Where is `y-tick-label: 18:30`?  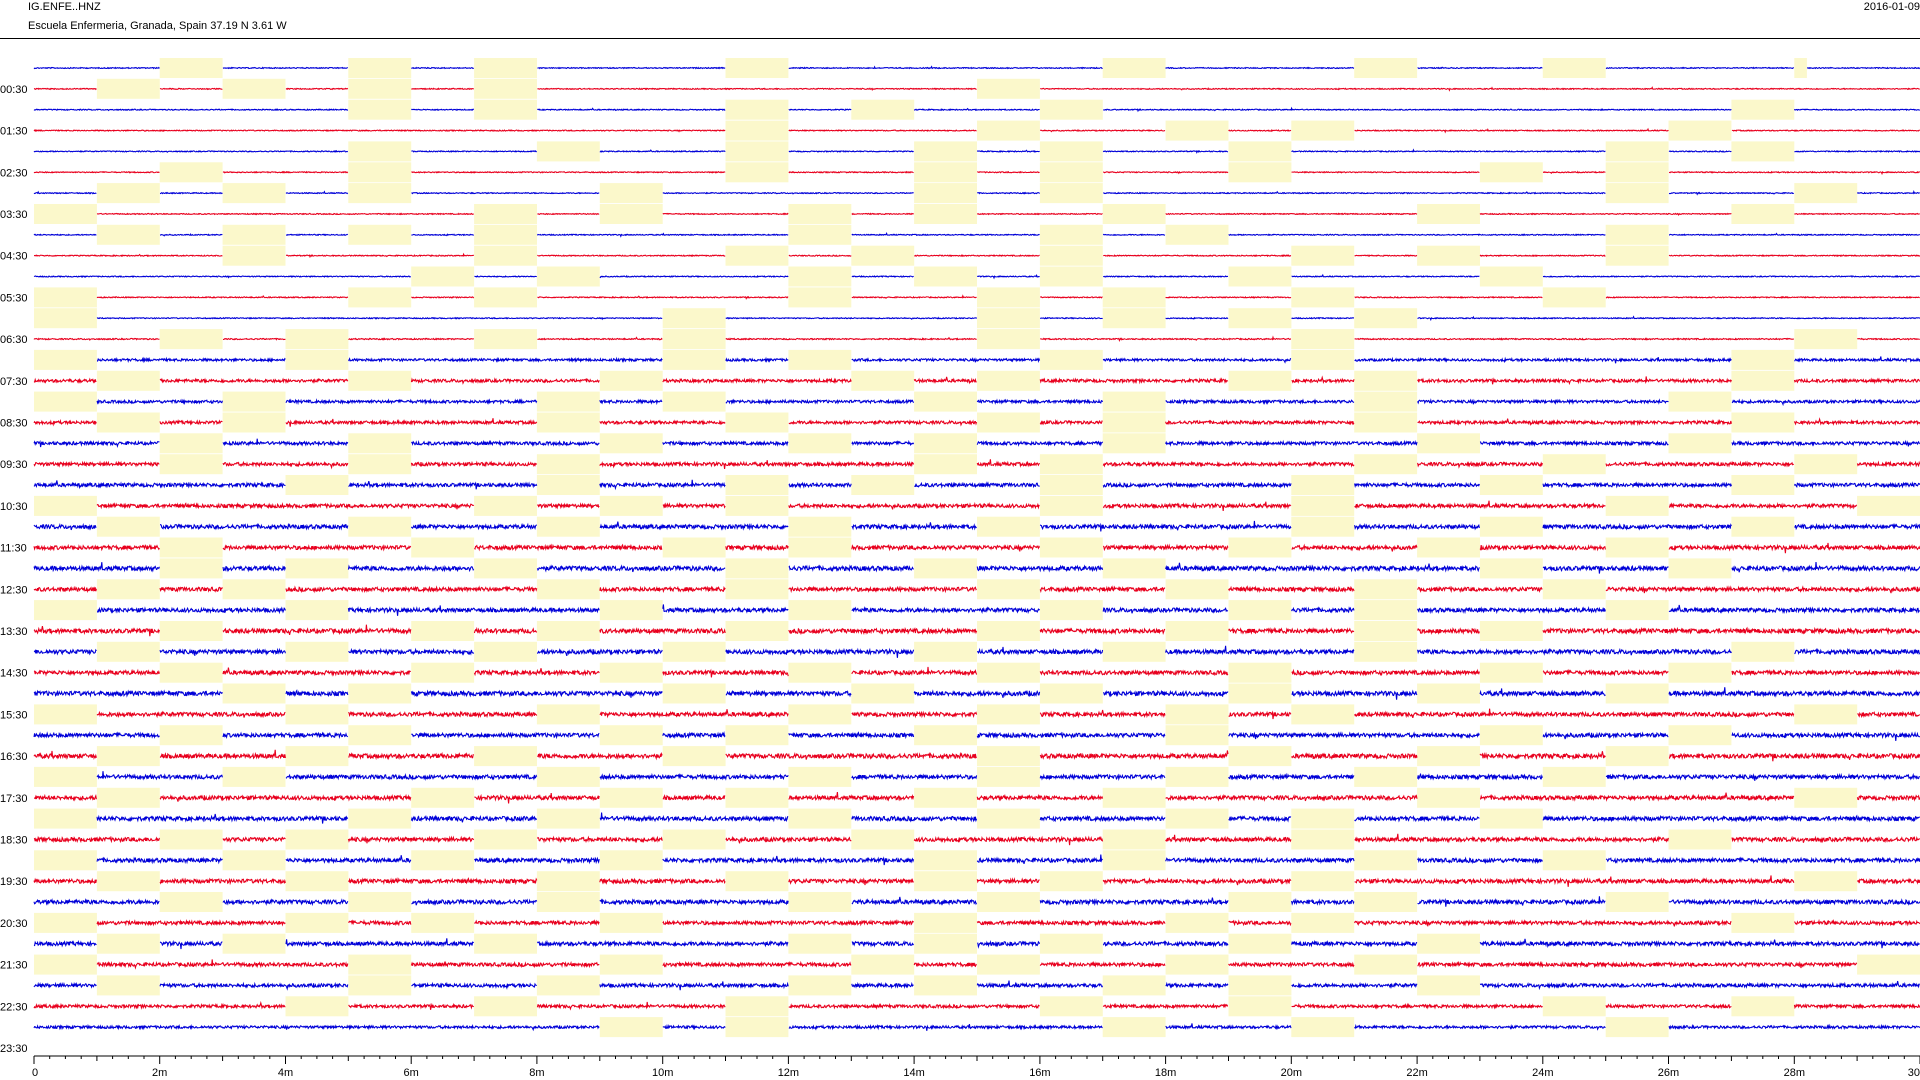 y-tick-label: 18:30 is located at coordinates (14, 841).